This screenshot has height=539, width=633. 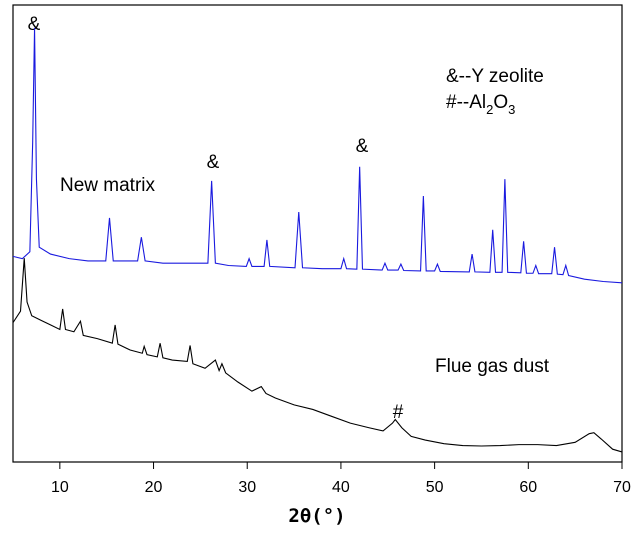 I want to click on x-tick-label: 20, so click(x=154, y=487).